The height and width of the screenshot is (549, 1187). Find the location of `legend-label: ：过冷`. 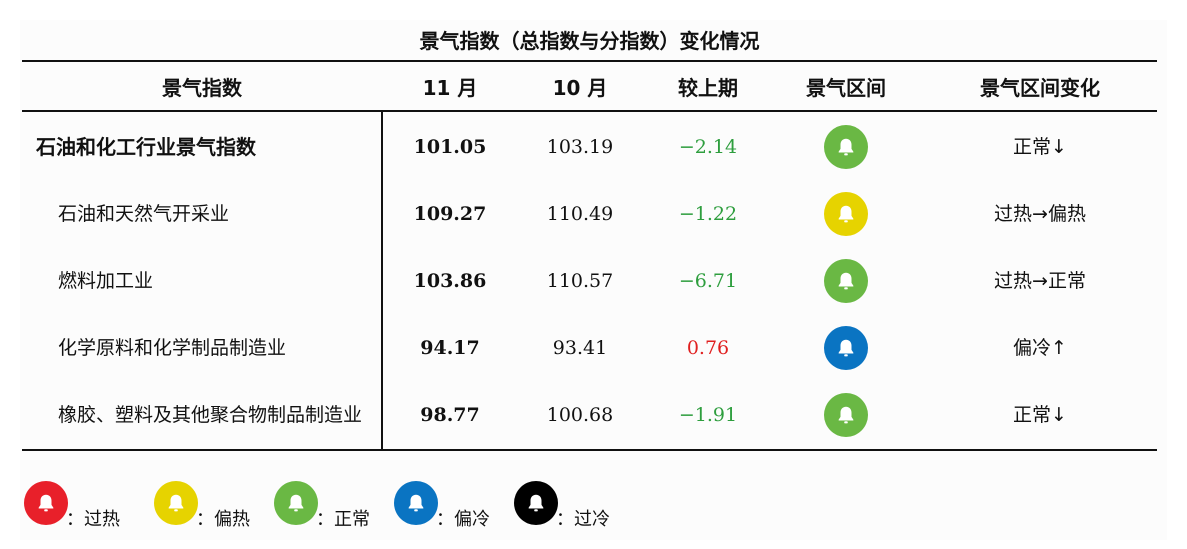

legend-label: ：过冷 is located at coordinates (583, 519).